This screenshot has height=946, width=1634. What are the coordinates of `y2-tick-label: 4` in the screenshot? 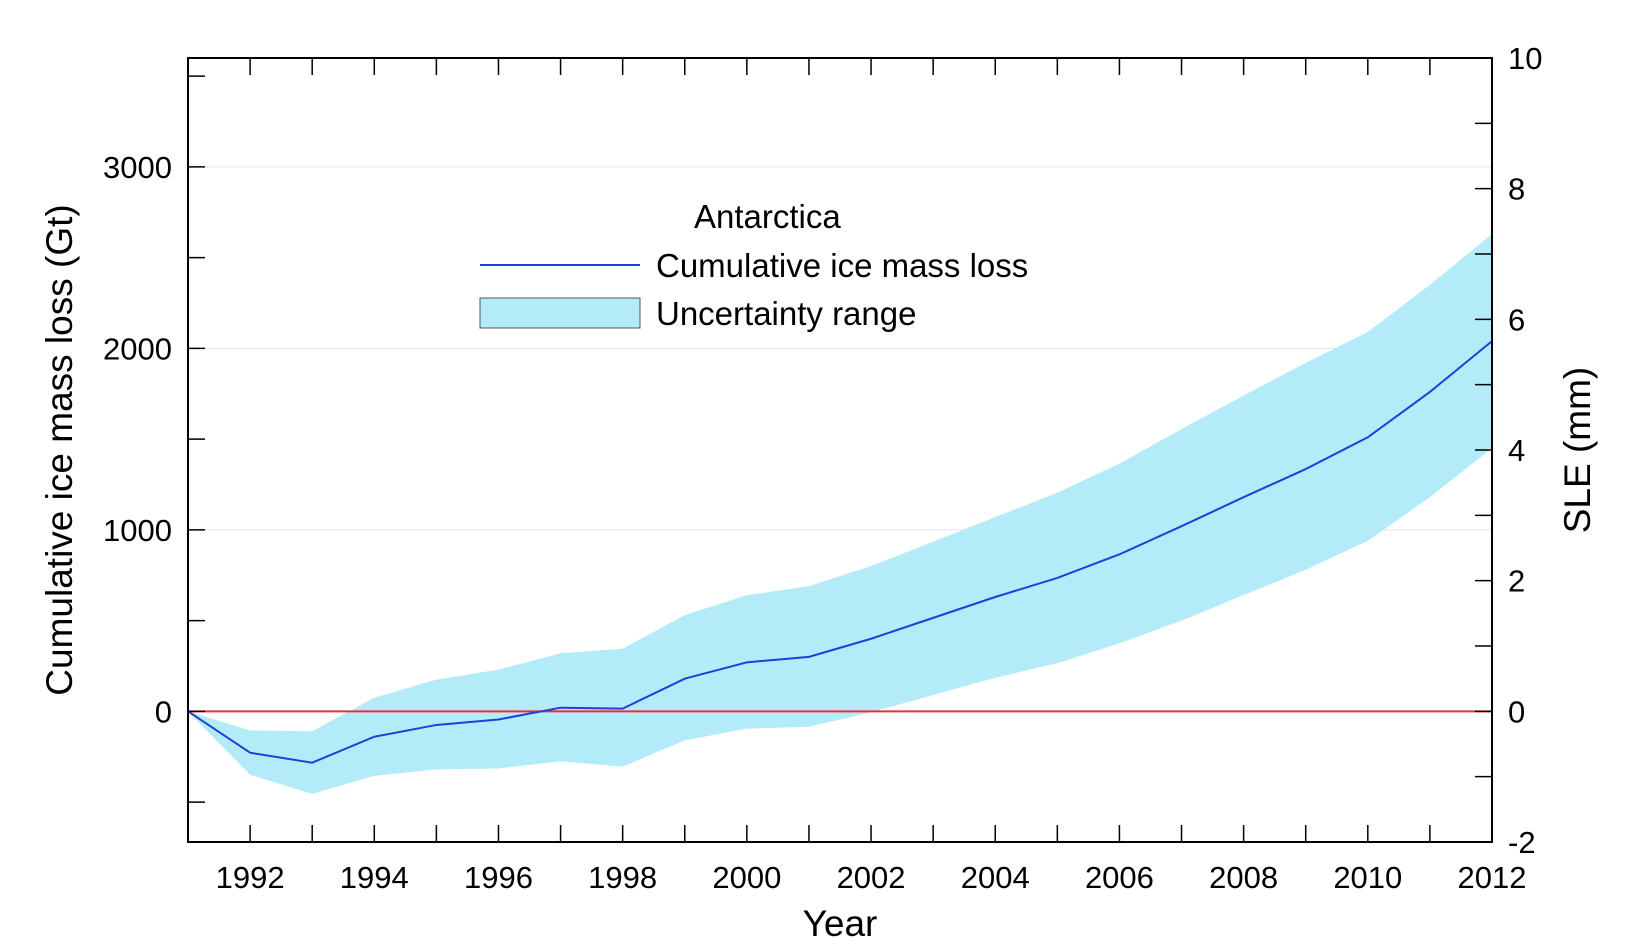 It's located at (1516, 450).